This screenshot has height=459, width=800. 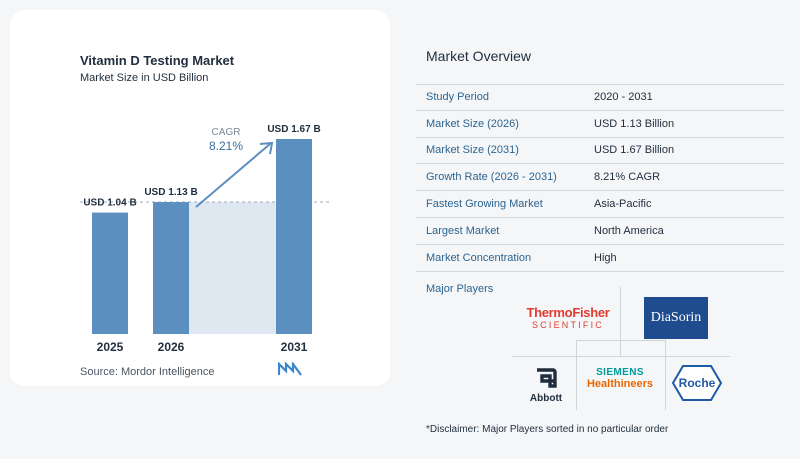 What do you see at coordinates (620, 372) in the screenshot?
I see `siemens-wordmark: SIEMENS` at bounding box center [620, 372].